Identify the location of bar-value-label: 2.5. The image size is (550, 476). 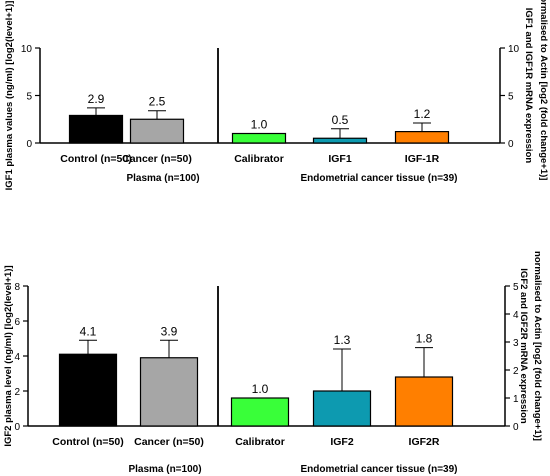
(157, 102).